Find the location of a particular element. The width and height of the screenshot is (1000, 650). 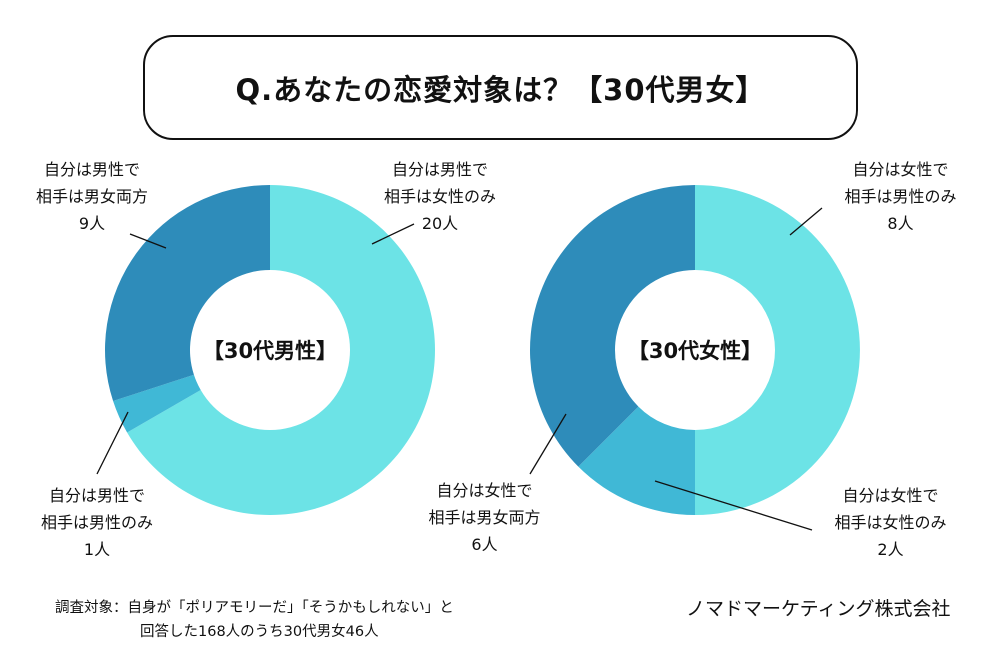

label-female-men: 自分は女性で 相手は男性のみ 8人 is located at coordinates (900, 196).